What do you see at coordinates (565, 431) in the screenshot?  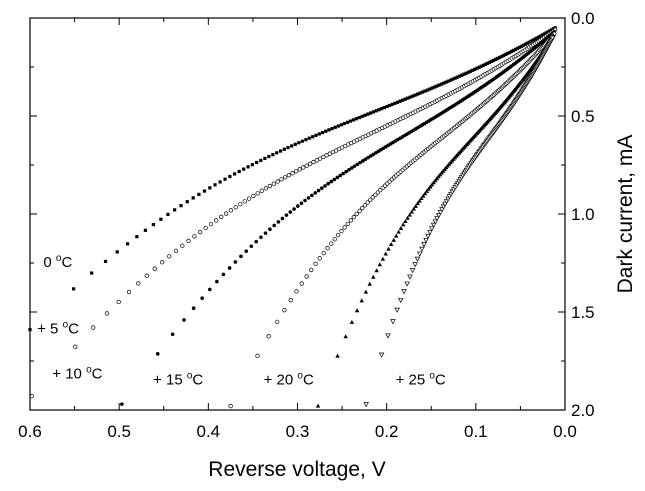 I see `x-tick-label: 0.0` at bounding box center [565, 431].